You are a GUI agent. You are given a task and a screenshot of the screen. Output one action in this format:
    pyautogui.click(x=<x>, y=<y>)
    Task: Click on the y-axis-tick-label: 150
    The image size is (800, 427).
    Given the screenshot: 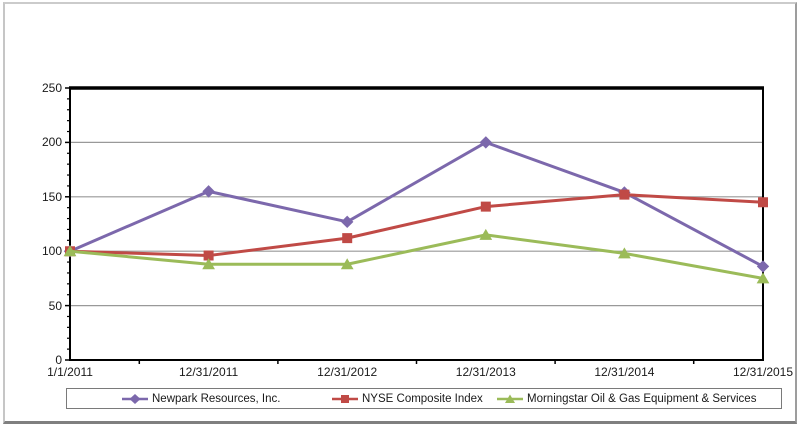 What is the action you would take?
    pyautogui.click(x=51, y=196)
    